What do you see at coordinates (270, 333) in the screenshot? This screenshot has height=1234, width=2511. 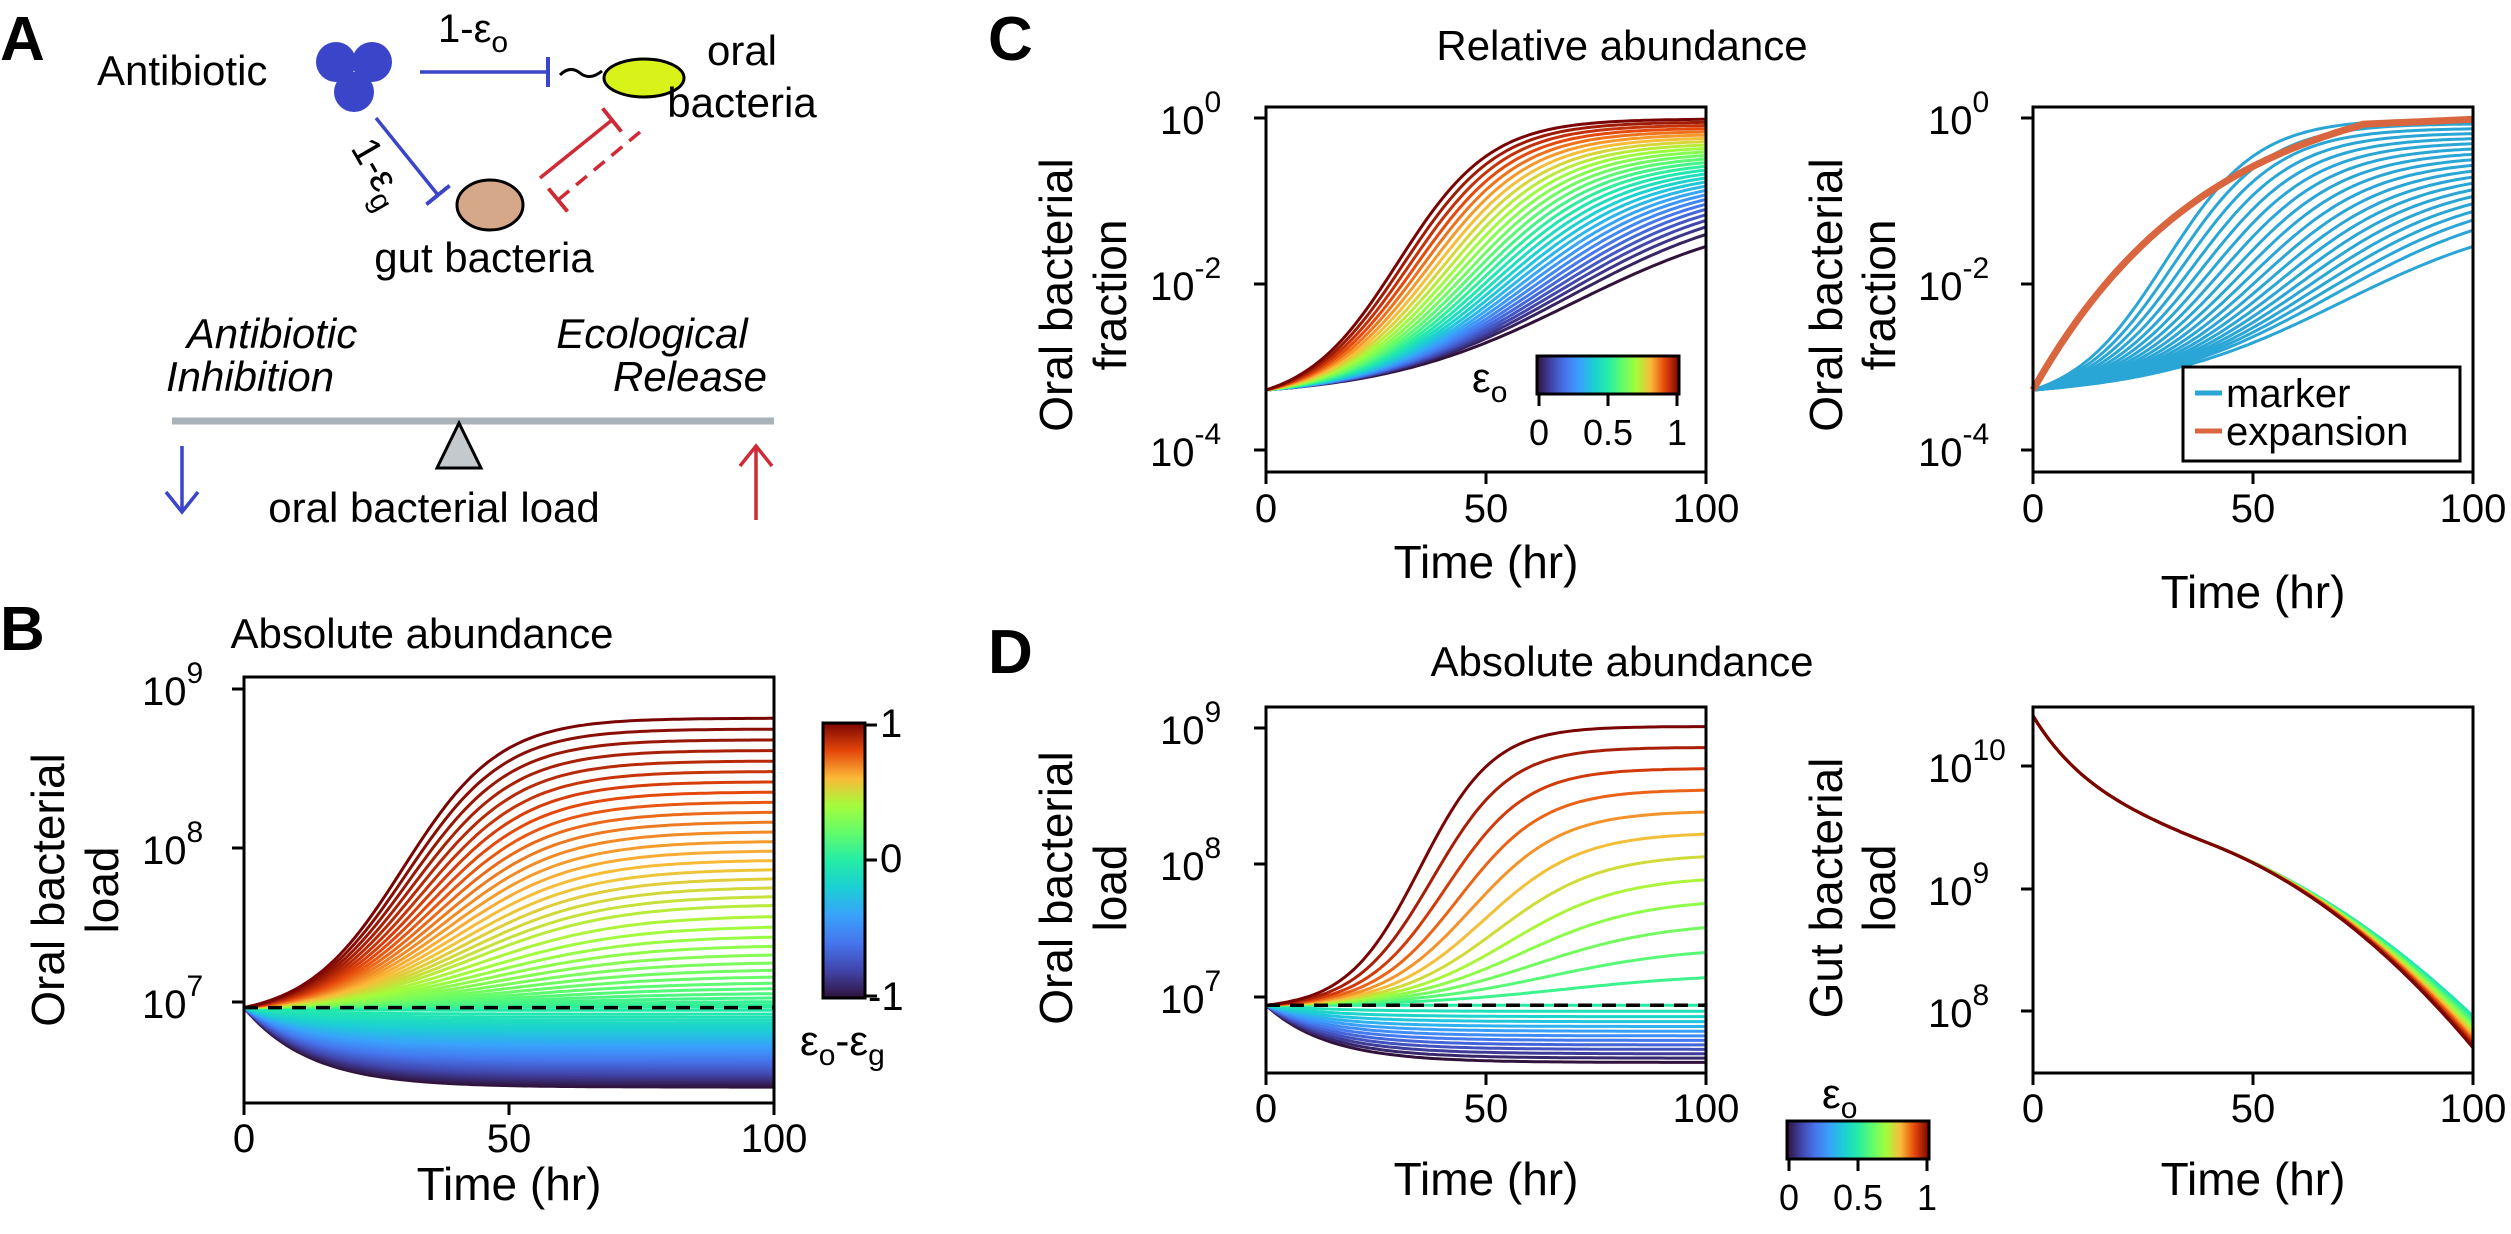 I see `antibiotic-inhibition-line1: Antibiotic` at bounding box center [270, 333].